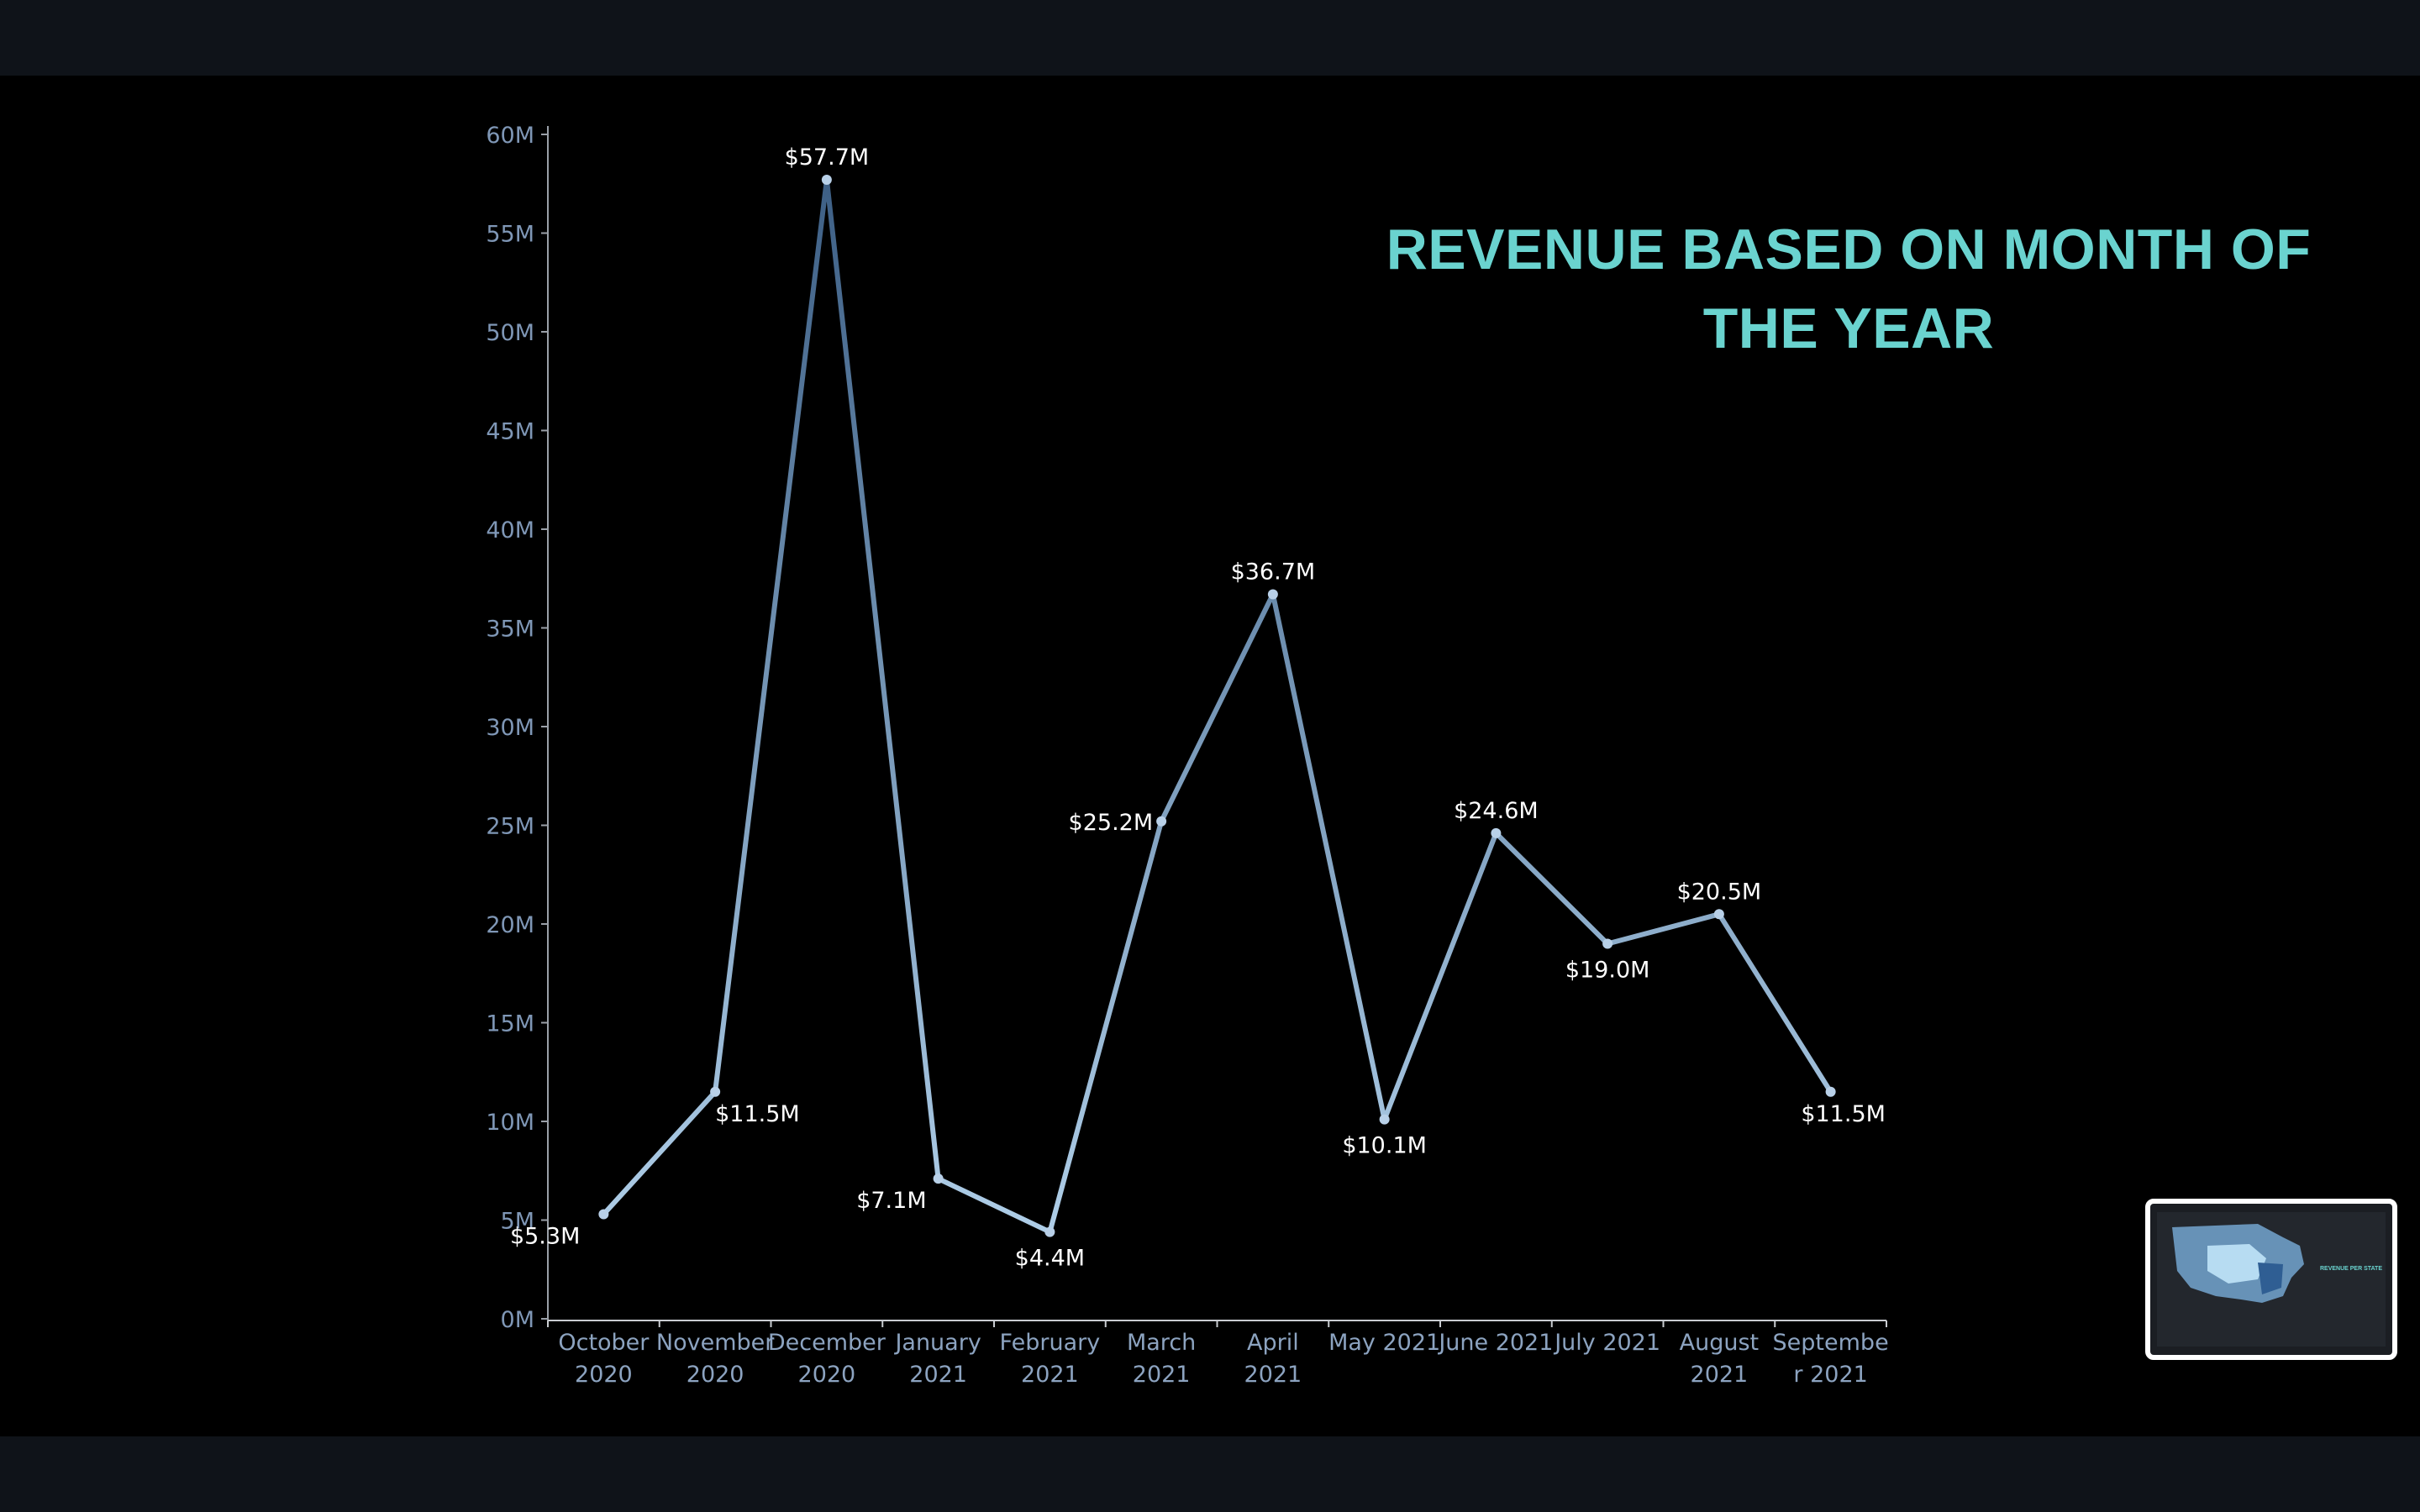 The height and width of the screenshot is (1512, 2420). I want to click on us-map-icon, so click(2238, 1263).